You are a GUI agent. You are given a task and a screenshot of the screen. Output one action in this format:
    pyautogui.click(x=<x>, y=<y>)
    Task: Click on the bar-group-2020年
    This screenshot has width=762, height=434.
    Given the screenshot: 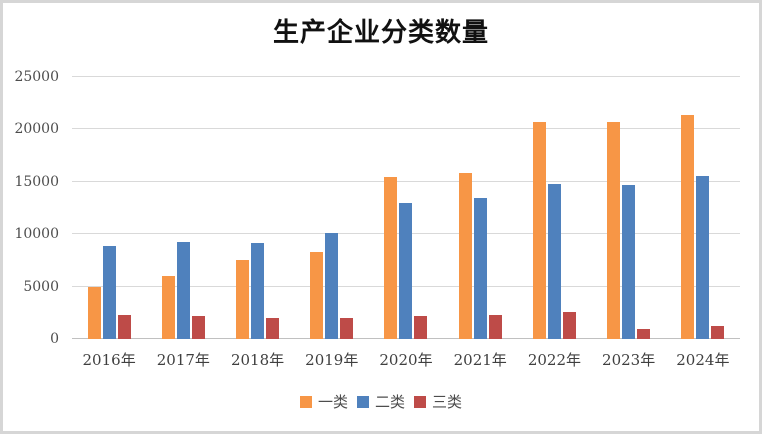 What is the action you would take?
    pyautogui.click(x=406, y=208)
    